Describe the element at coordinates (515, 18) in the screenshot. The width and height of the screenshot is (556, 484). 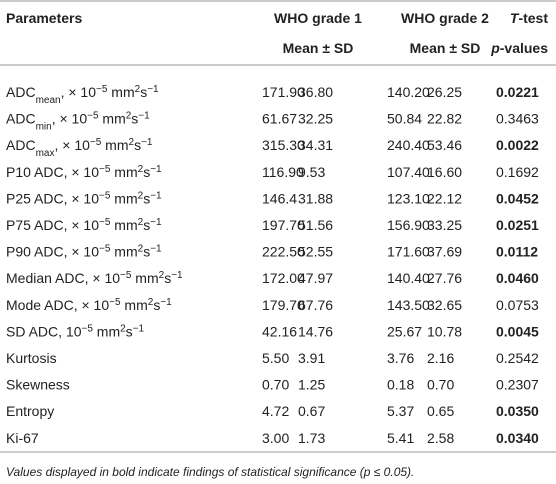
I see `text-part: T` at that location.